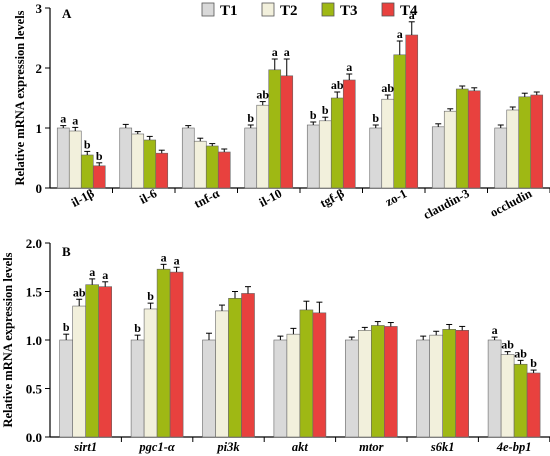  What do you see at coordinates (328, 9) in the screenshot?
I see `legend-swatch-t3` at bounding box center [328, 9].